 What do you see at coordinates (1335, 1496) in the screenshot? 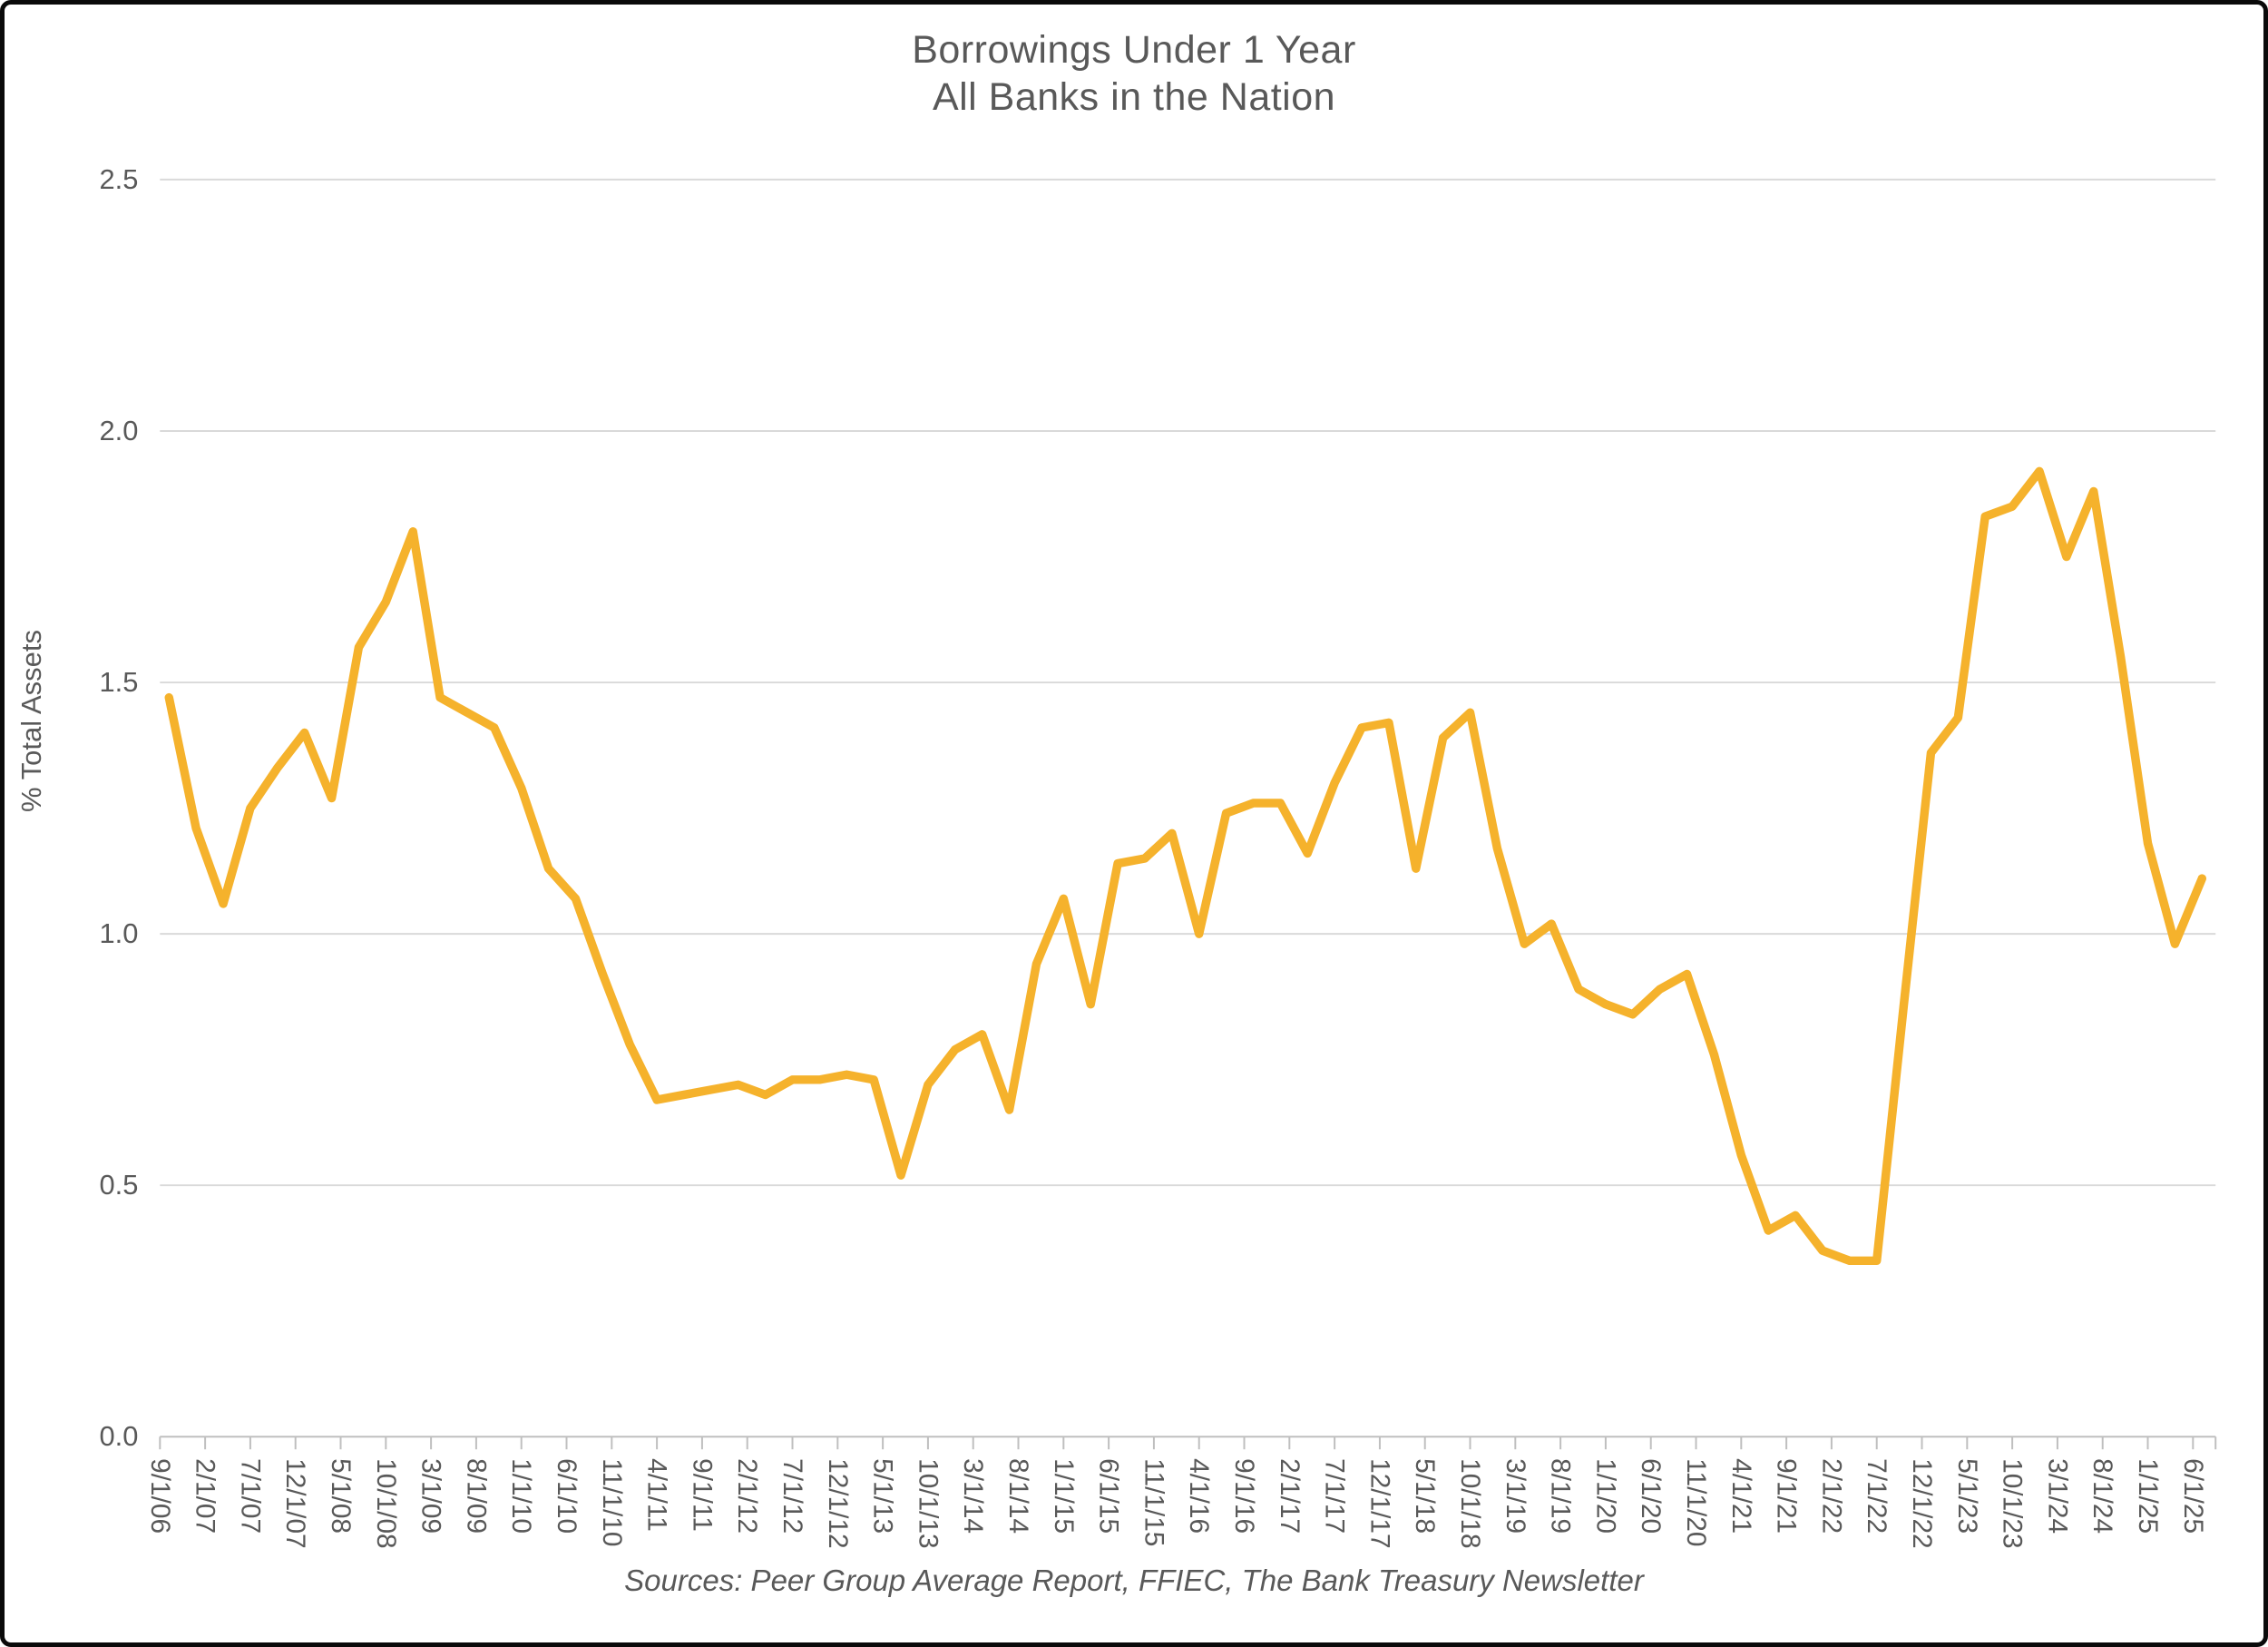
I see `x-tick-label: 7/1/17` at bounding box center [1335, 1496].